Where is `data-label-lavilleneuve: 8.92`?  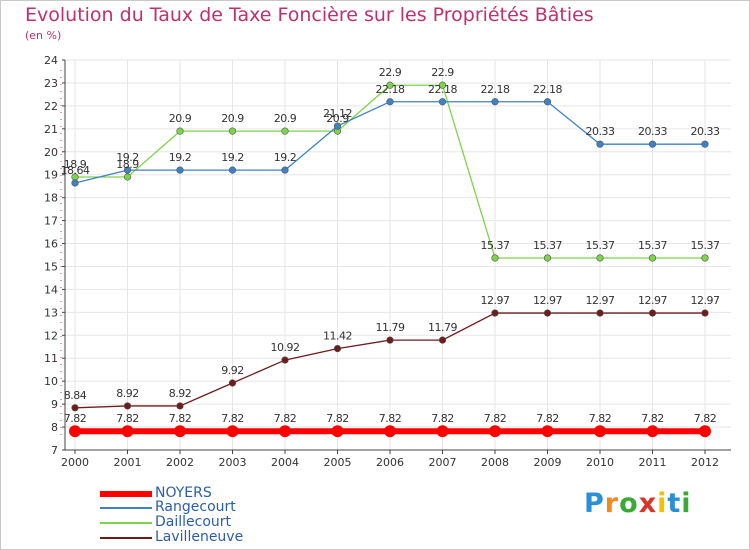 data-label-lavilleneuve: 8.92 is located at coordinates (180, 393).